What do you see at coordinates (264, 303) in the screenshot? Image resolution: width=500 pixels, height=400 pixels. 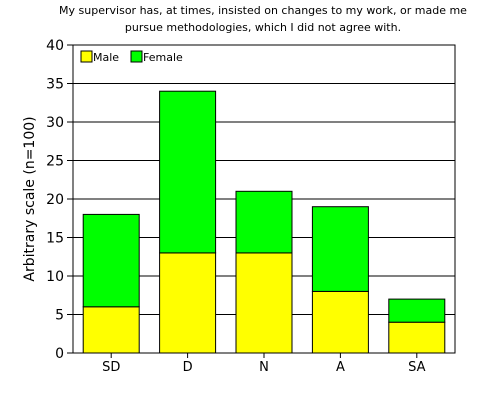 I see `bar-male-n` at bounding box center [264, 303].